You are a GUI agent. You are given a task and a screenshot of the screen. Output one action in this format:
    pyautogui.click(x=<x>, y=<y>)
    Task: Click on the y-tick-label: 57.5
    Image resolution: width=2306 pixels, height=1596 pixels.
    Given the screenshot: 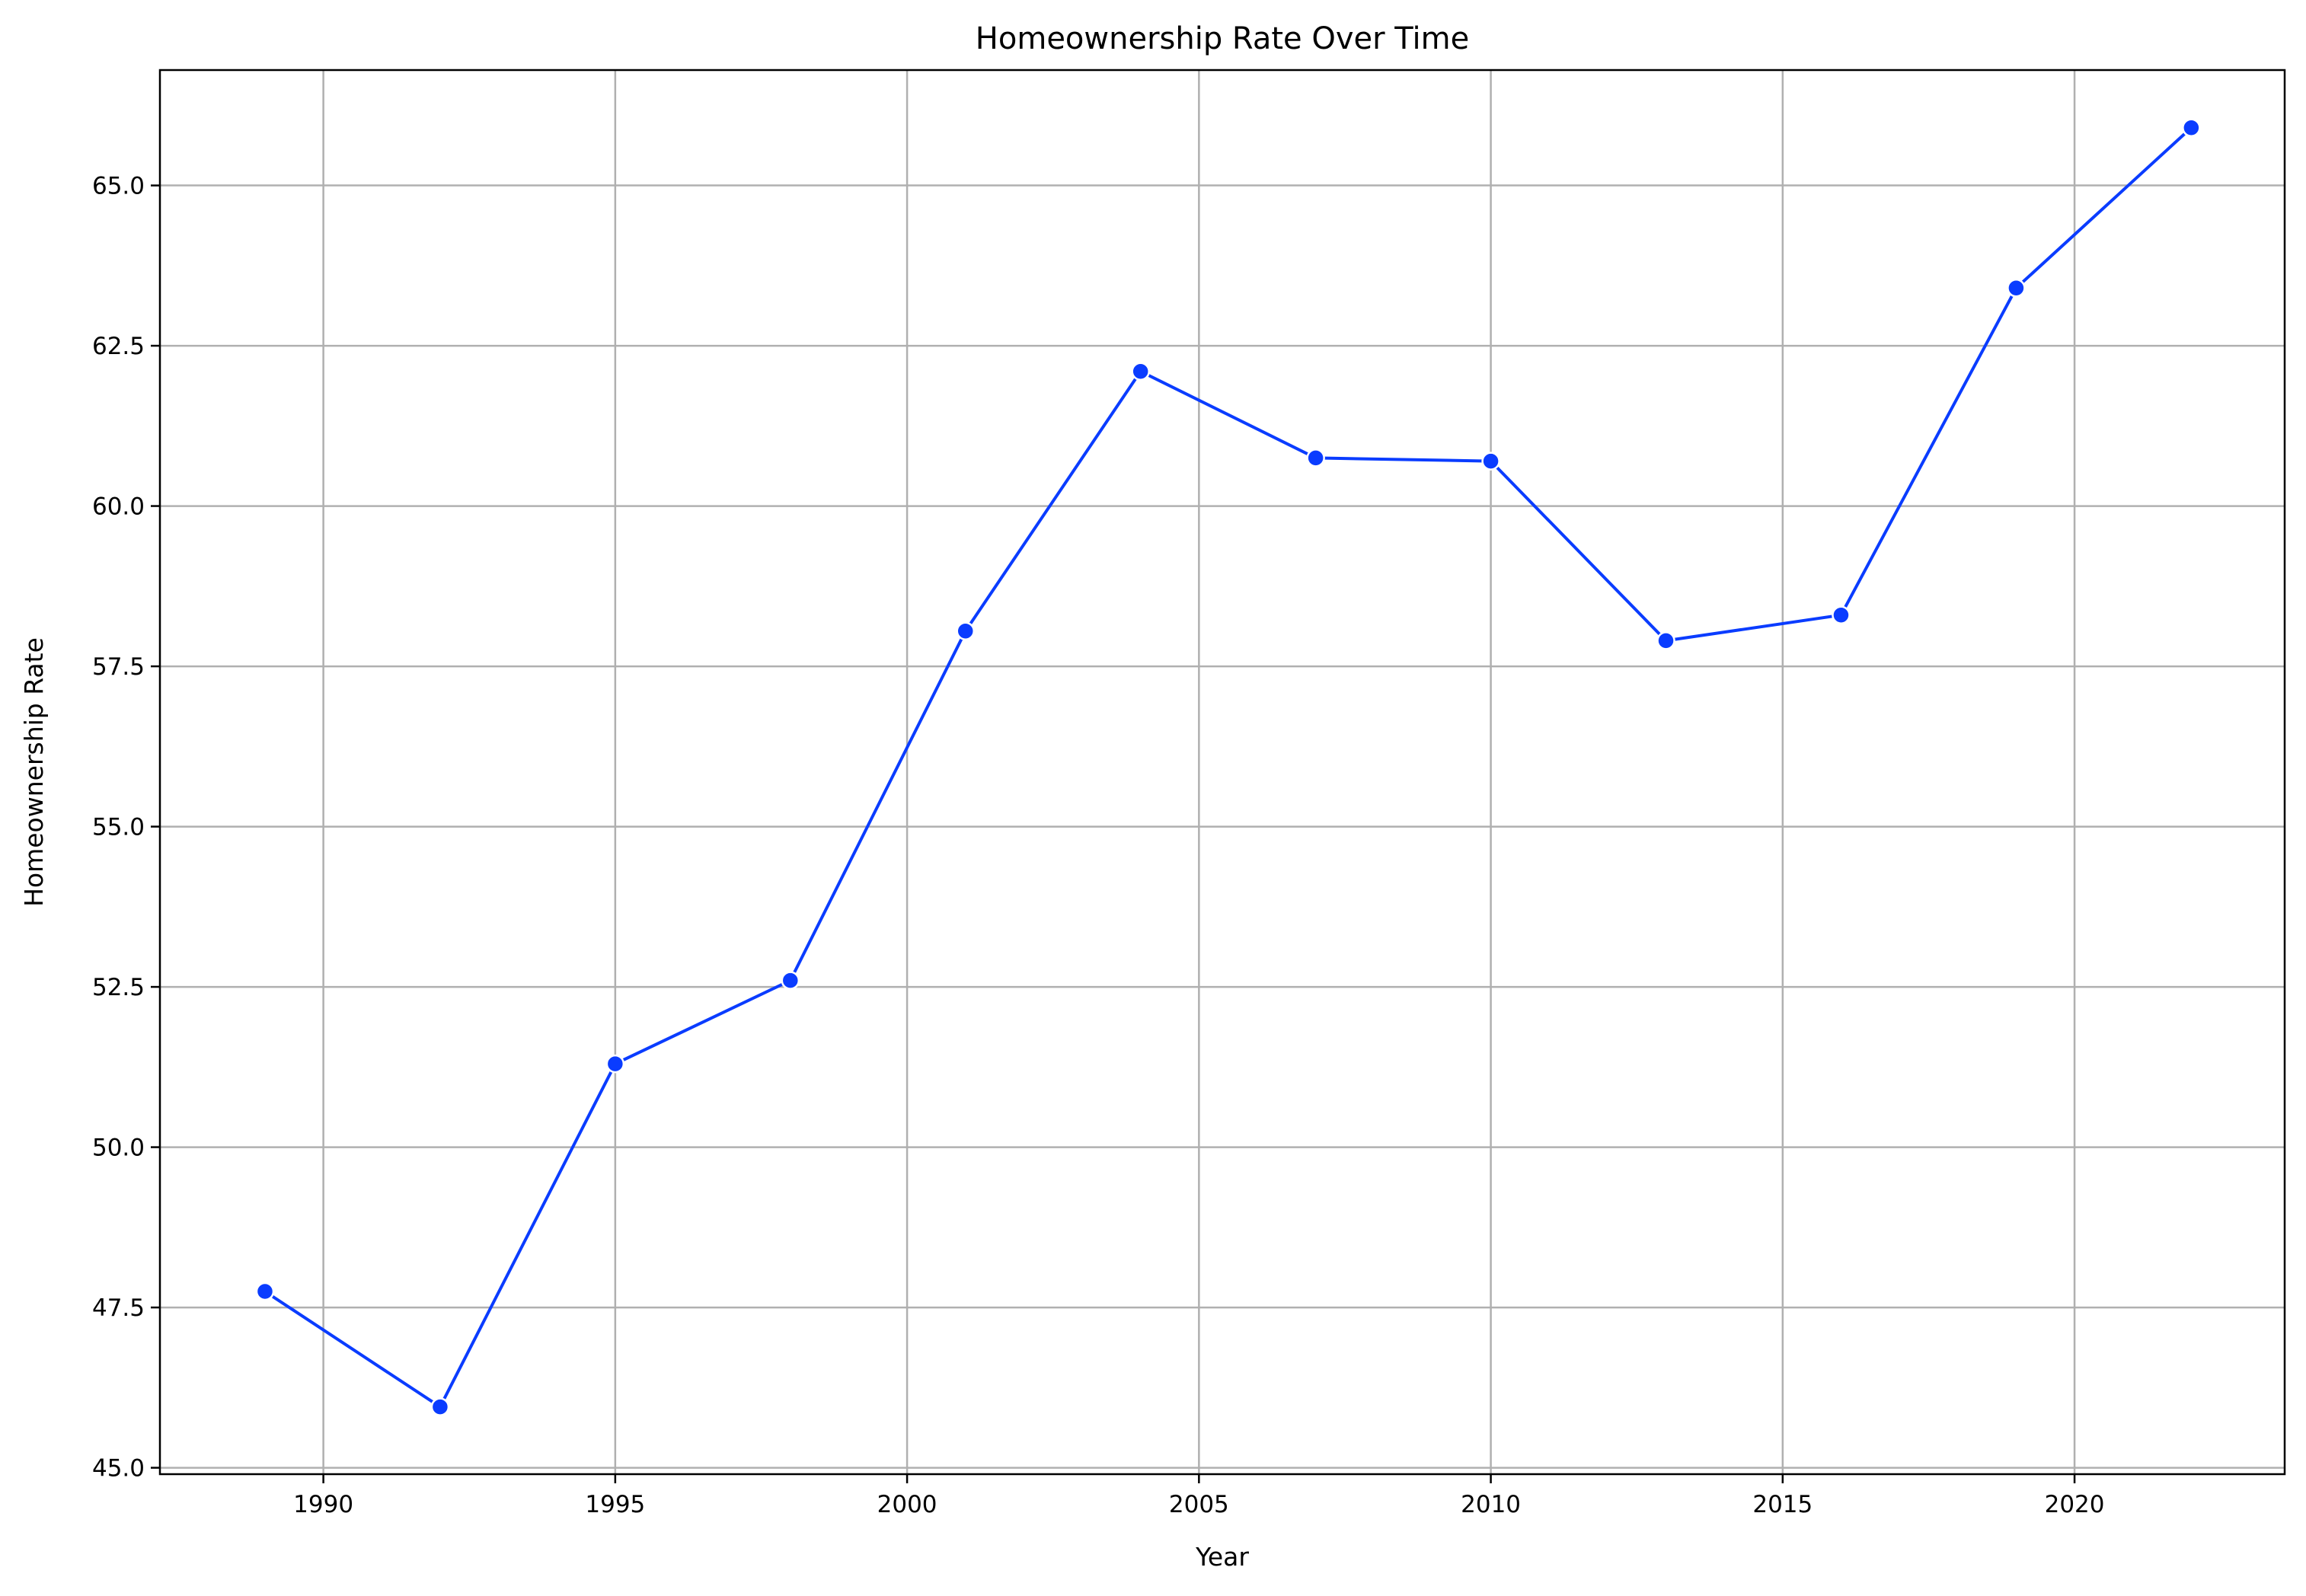 What is the action you would take?
    pyautogui.click(x=119, y=667)
    